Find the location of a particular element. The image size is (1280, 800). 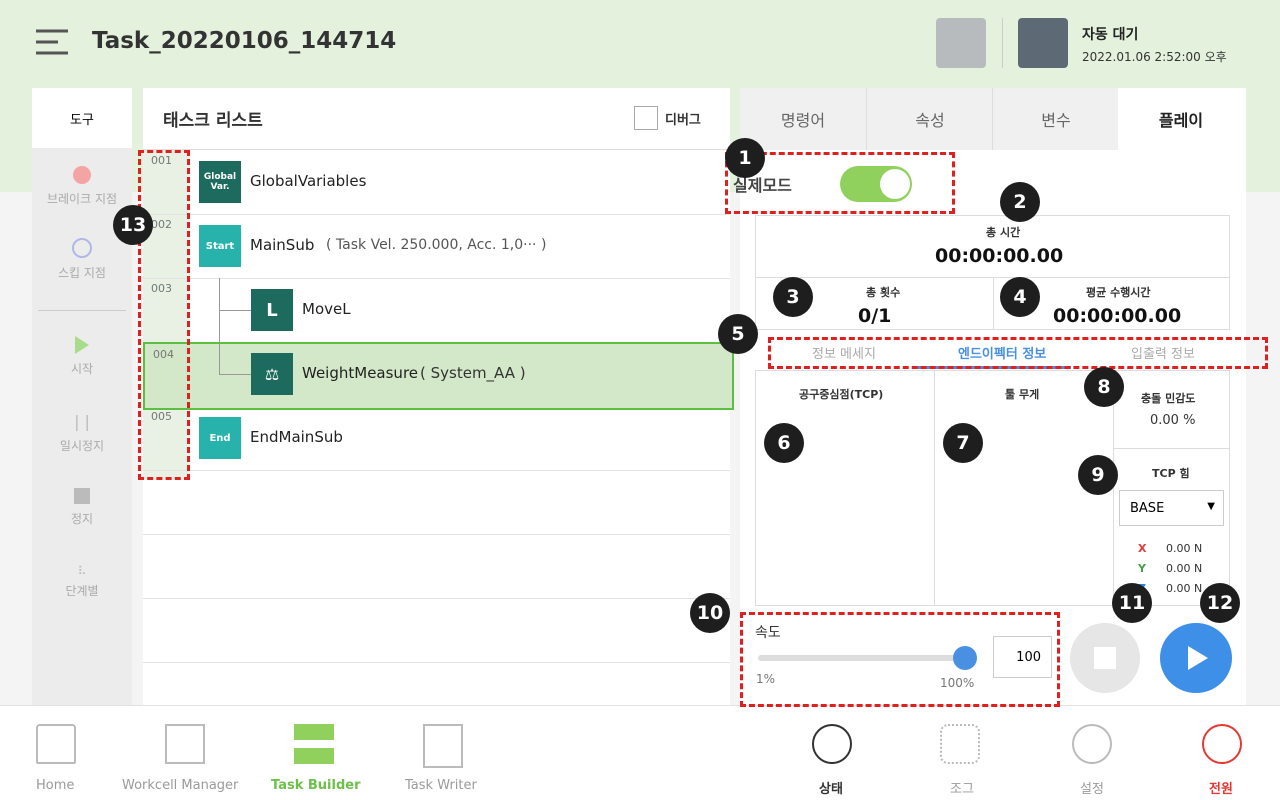

avg-time: 00:00:00.00 is located at coordinates (1117, 316).